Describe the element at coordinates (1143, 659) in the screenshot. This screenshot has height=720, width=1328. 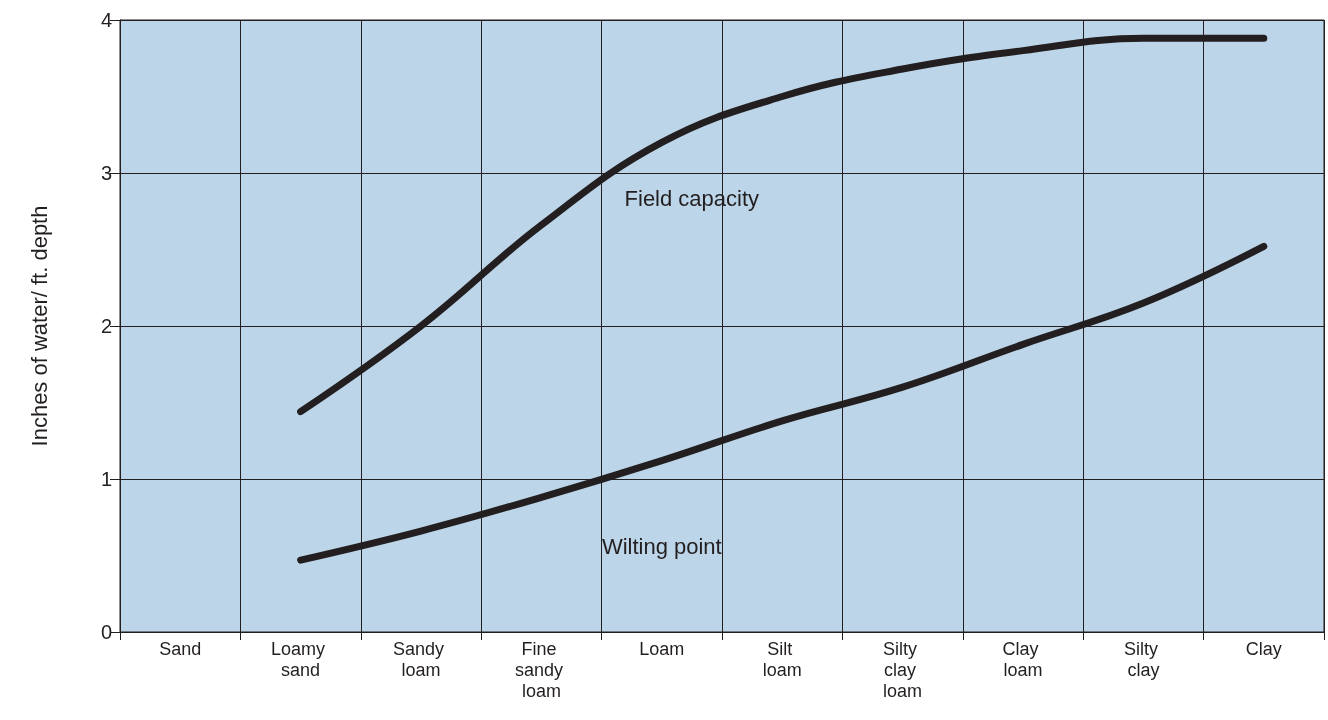
I see `x-tick-label: Silty clay` at that location.